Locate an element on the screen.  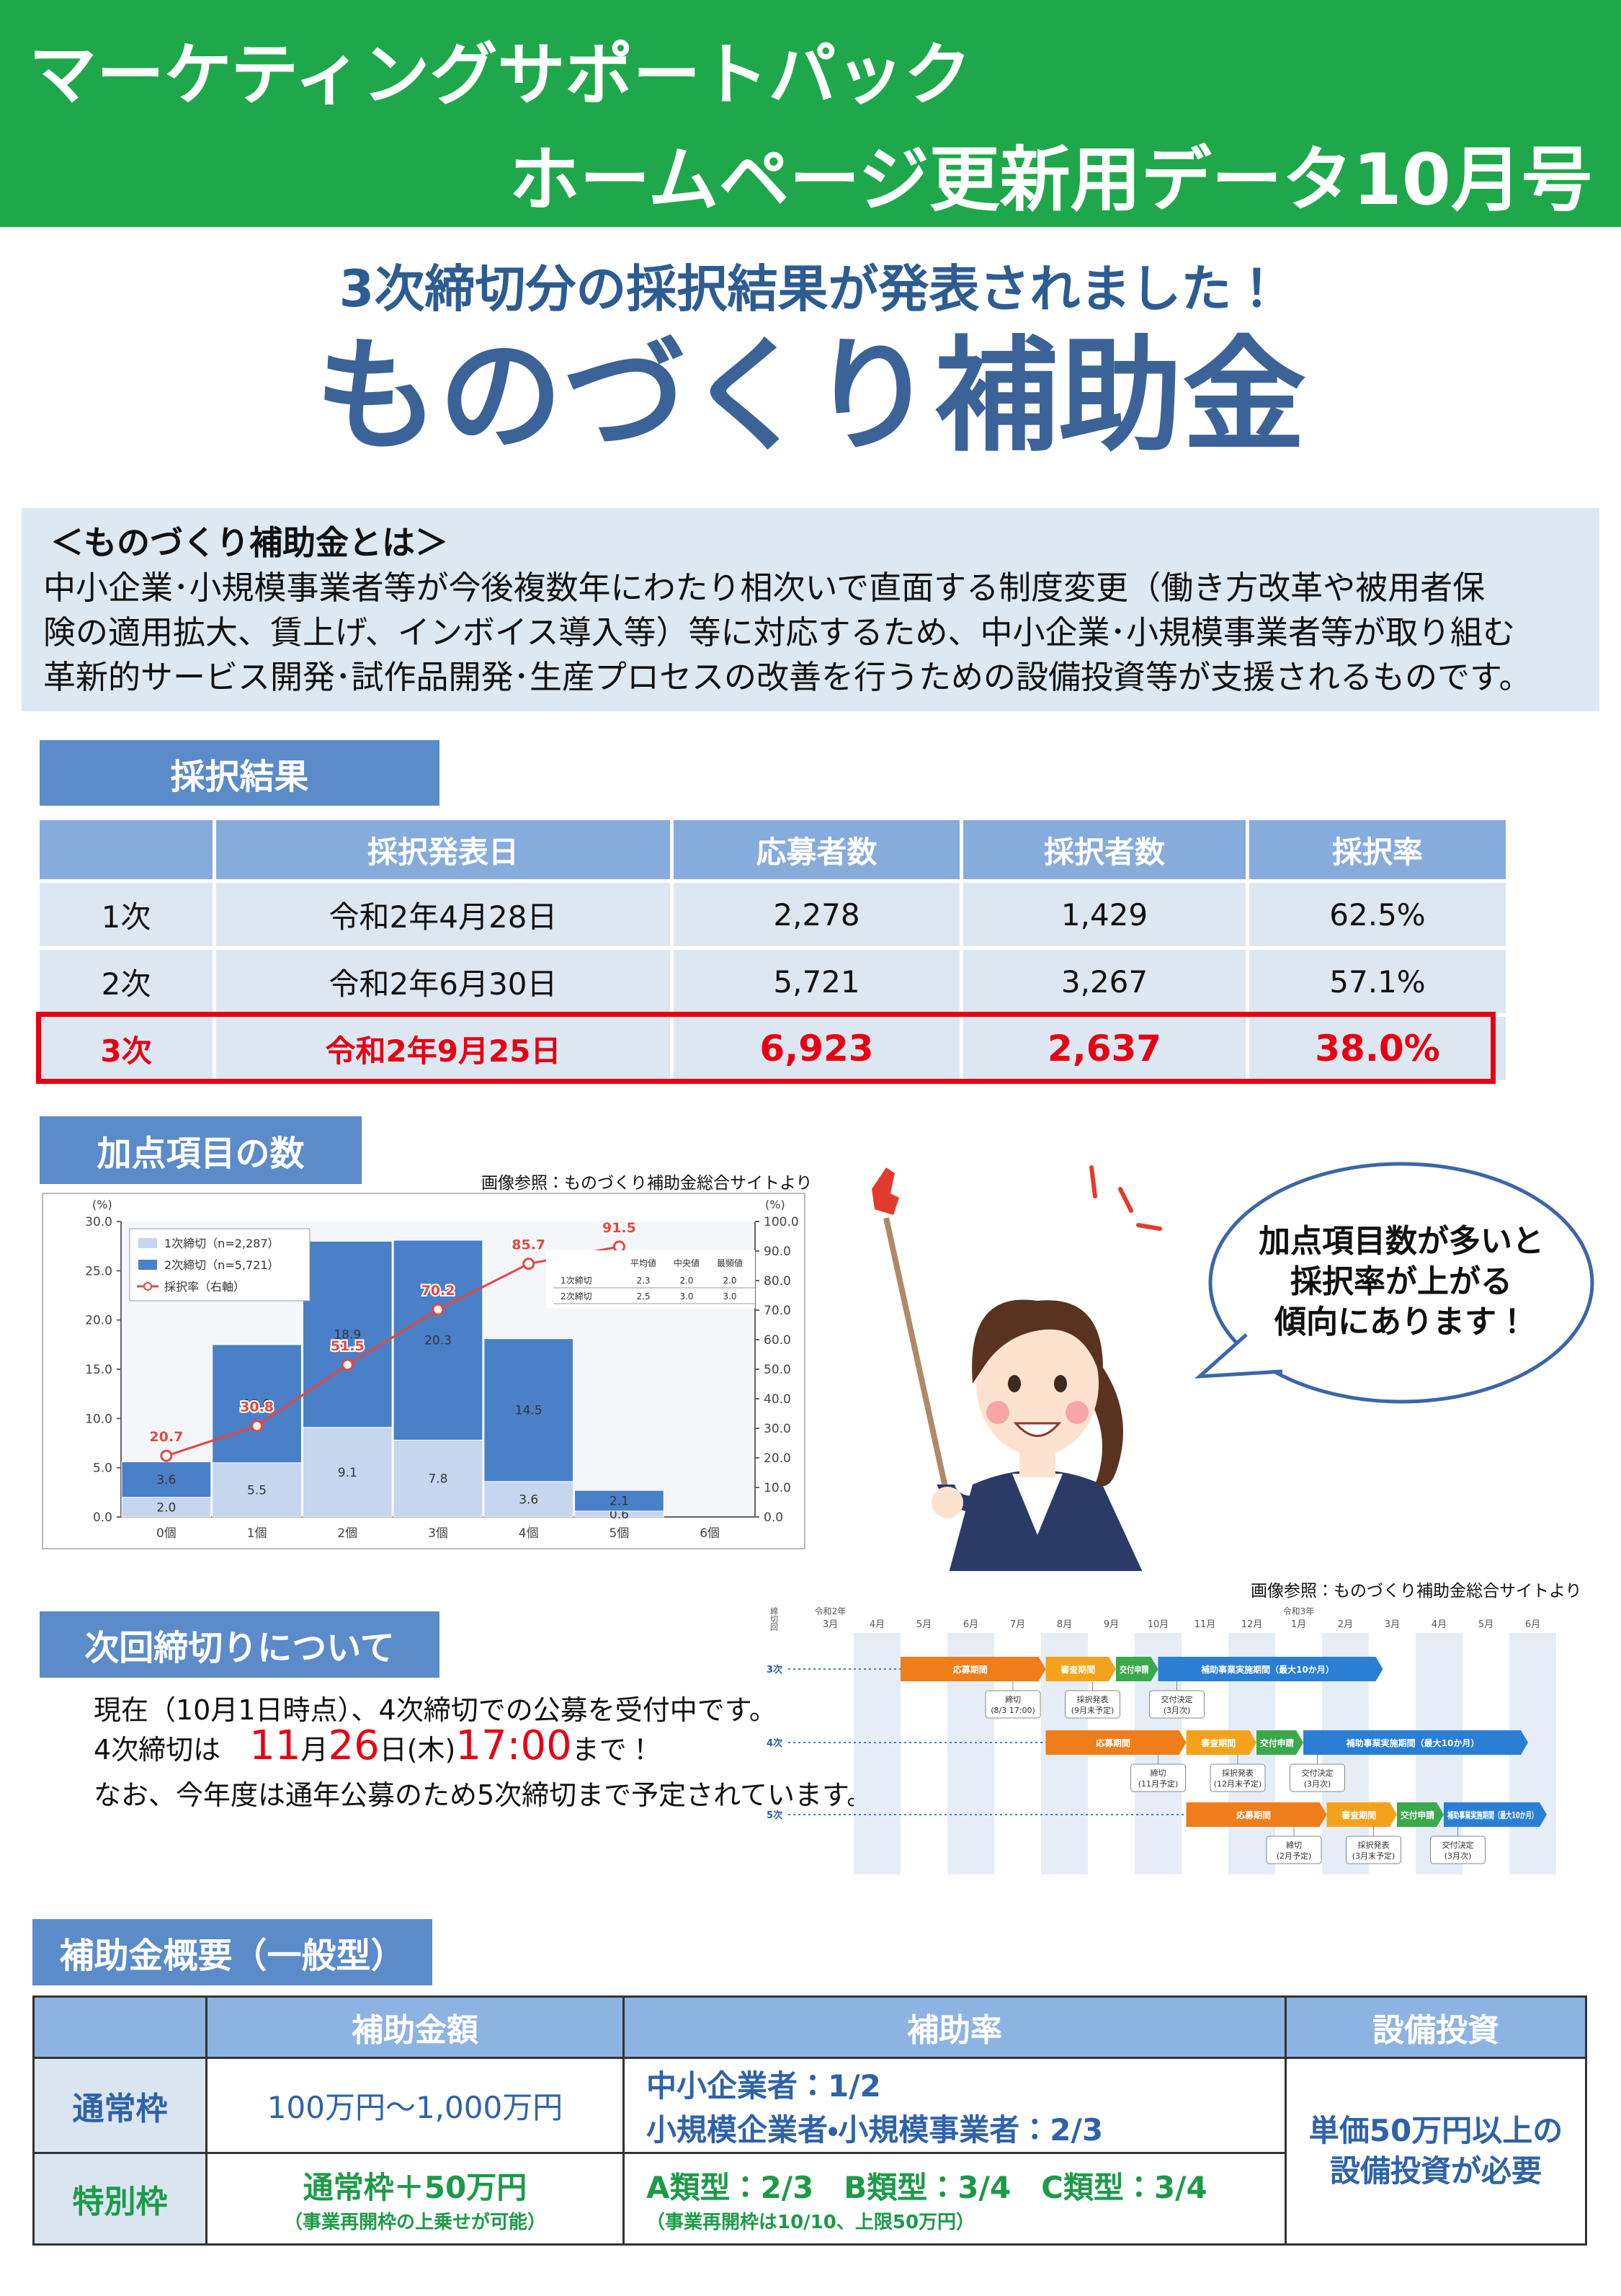
section-tab: 次回締切りについて is located at coordinates (239, 1645).